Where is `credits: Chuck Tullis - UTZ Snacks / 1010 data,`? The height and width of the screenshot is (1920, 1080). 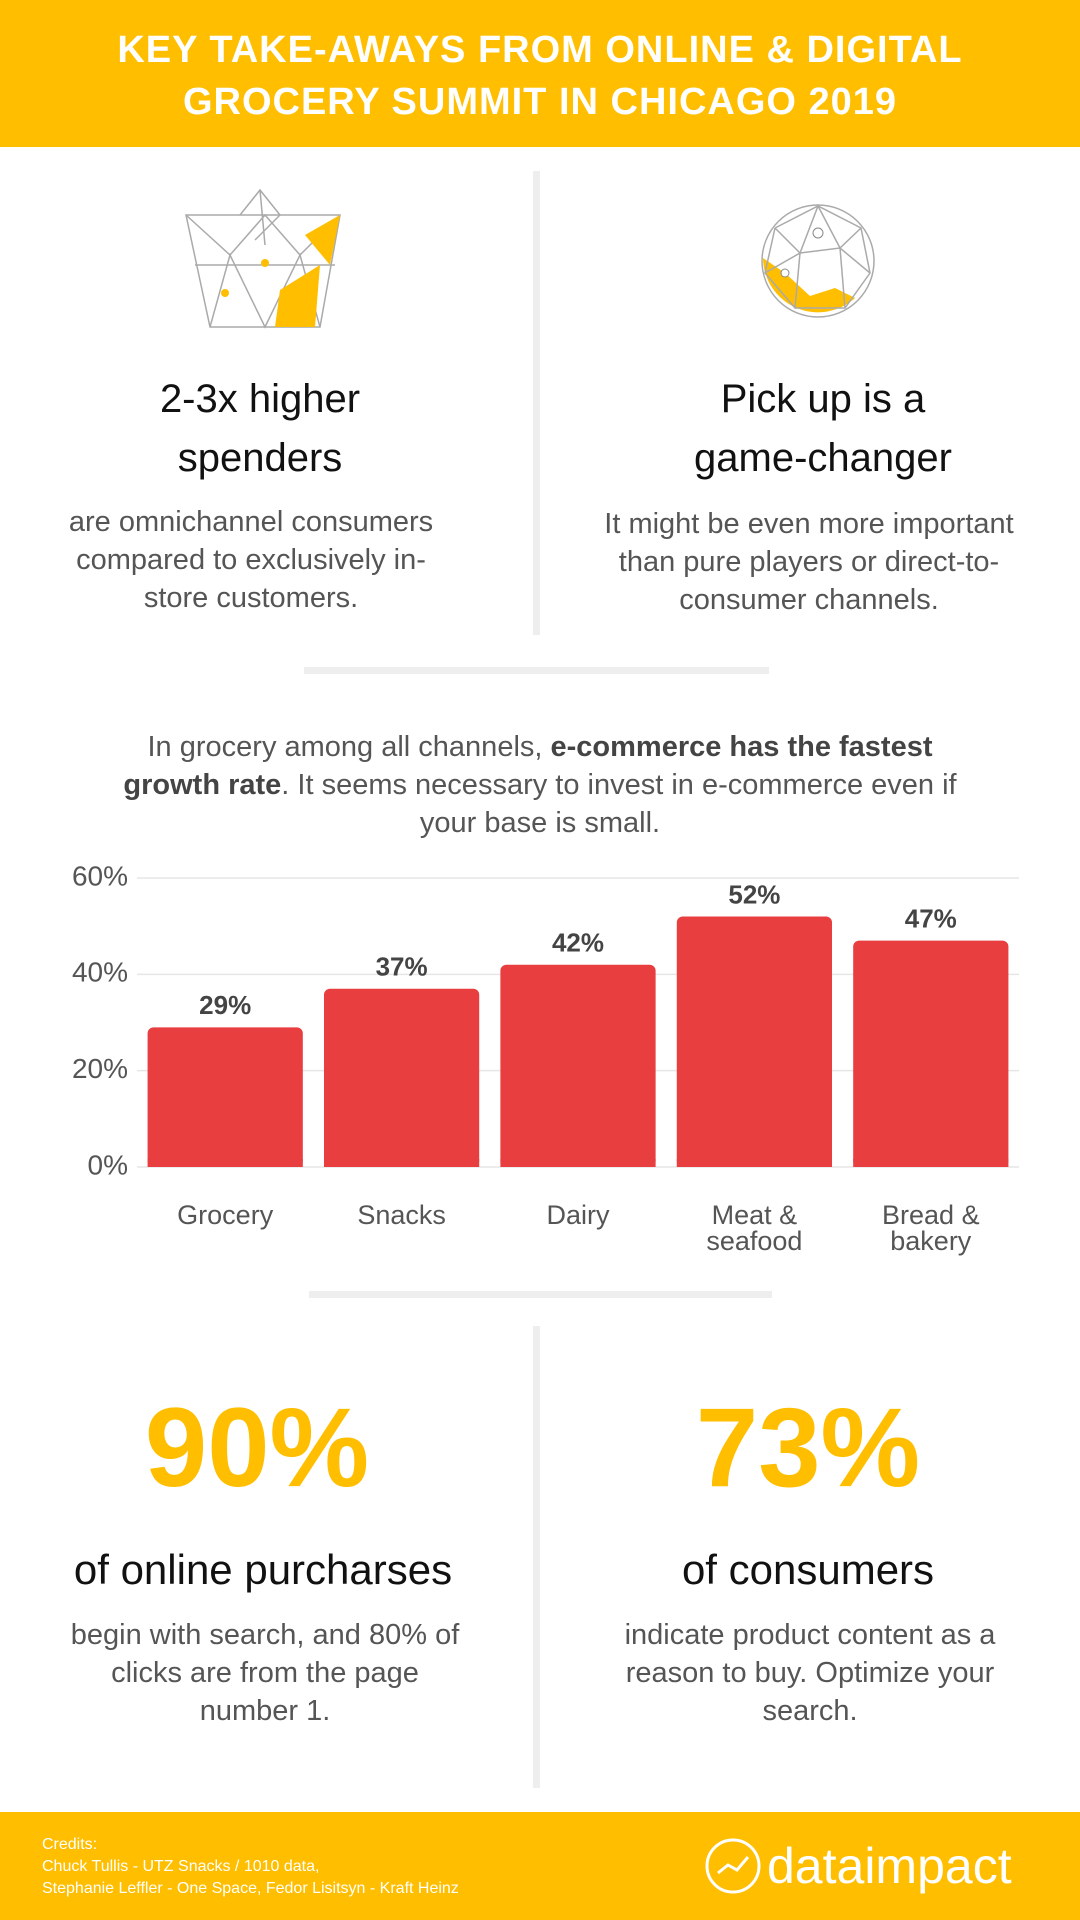 credits: Chuck Tullis - UTZ Snacks / 1010 data, is located at coordinates (181, 1866).